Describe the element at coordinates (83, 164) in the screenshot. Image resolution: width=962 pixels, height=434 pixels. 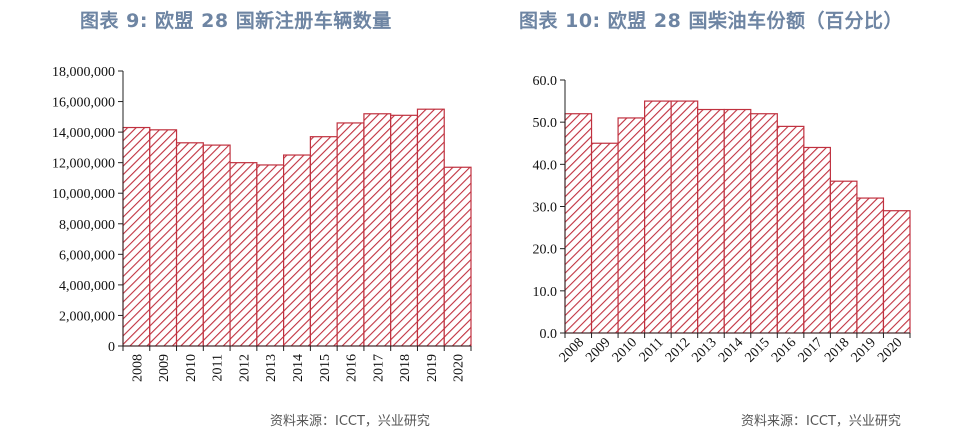
I see `y-tick-label: 12,000,000` at that location.